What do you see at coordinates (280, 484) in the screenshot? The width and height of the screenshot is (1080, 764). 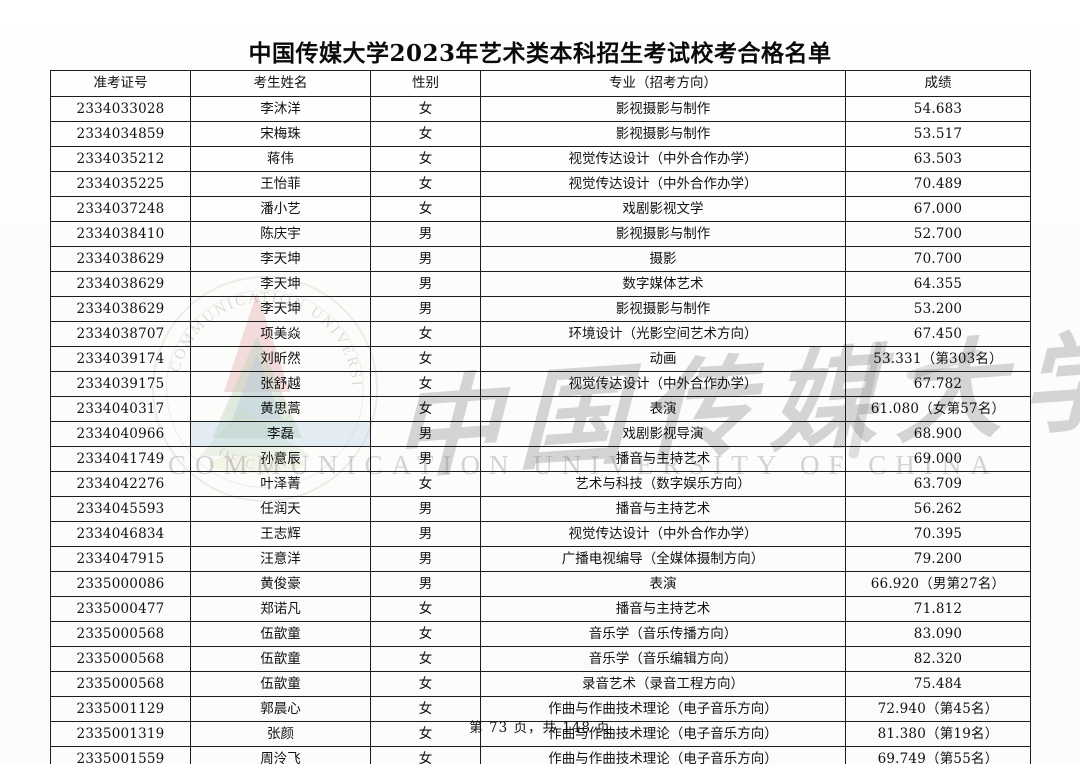 I see `cell-candidate-name: 叶泽菁` at bounding box center [280, 484].